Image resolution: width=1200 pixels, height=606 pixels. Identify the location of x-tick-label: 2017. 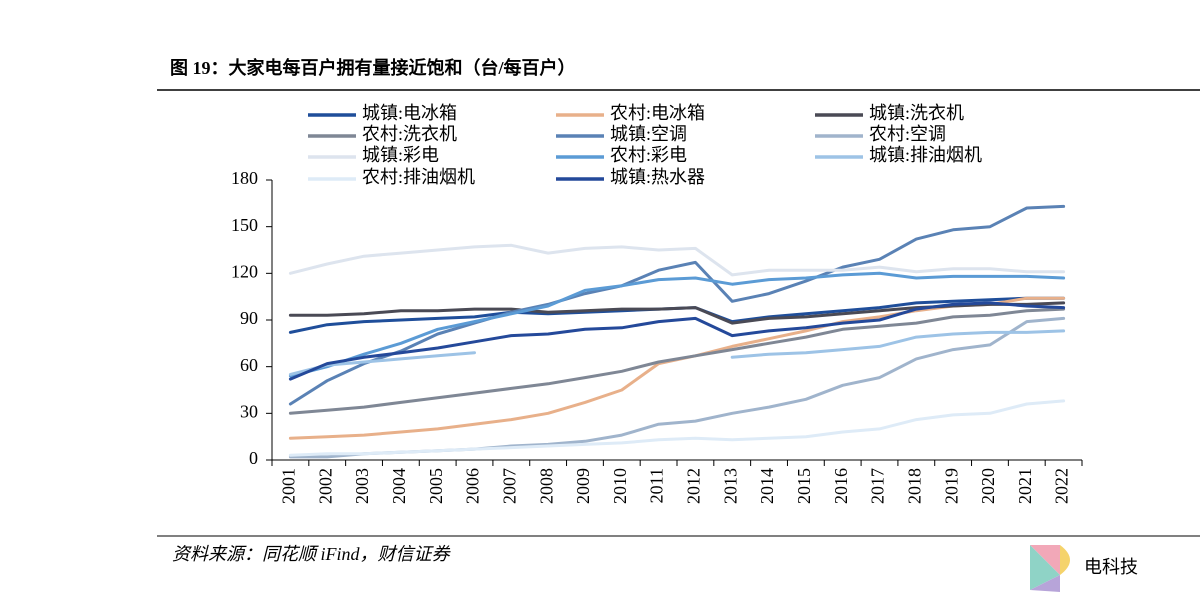
(878, 486).